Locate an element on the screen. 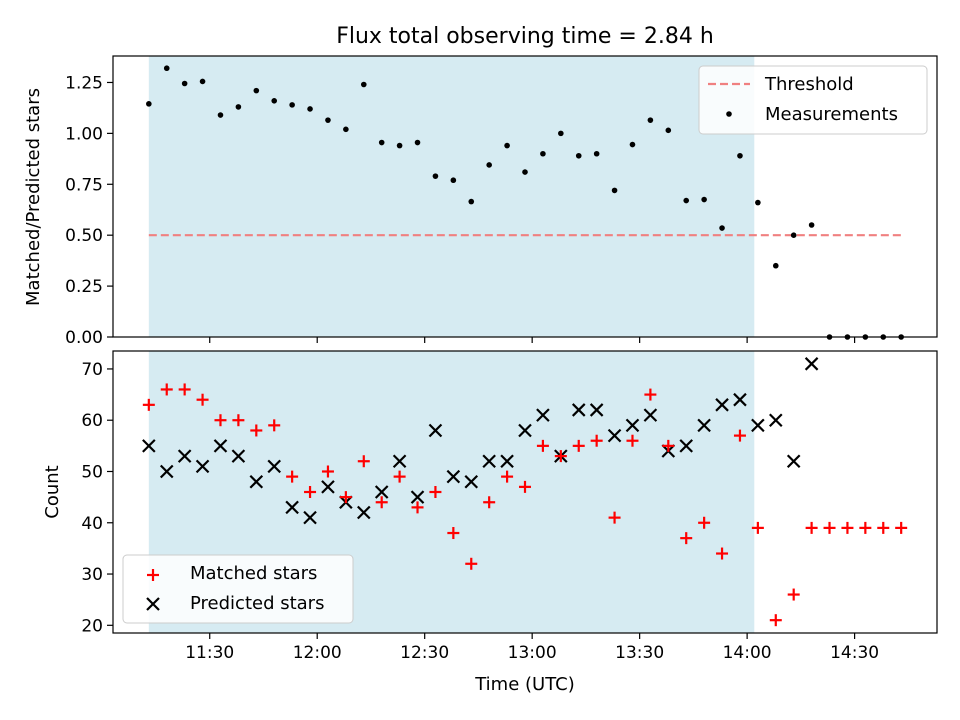  xtick-label: 14:30 is located at coordinates (854, 653).